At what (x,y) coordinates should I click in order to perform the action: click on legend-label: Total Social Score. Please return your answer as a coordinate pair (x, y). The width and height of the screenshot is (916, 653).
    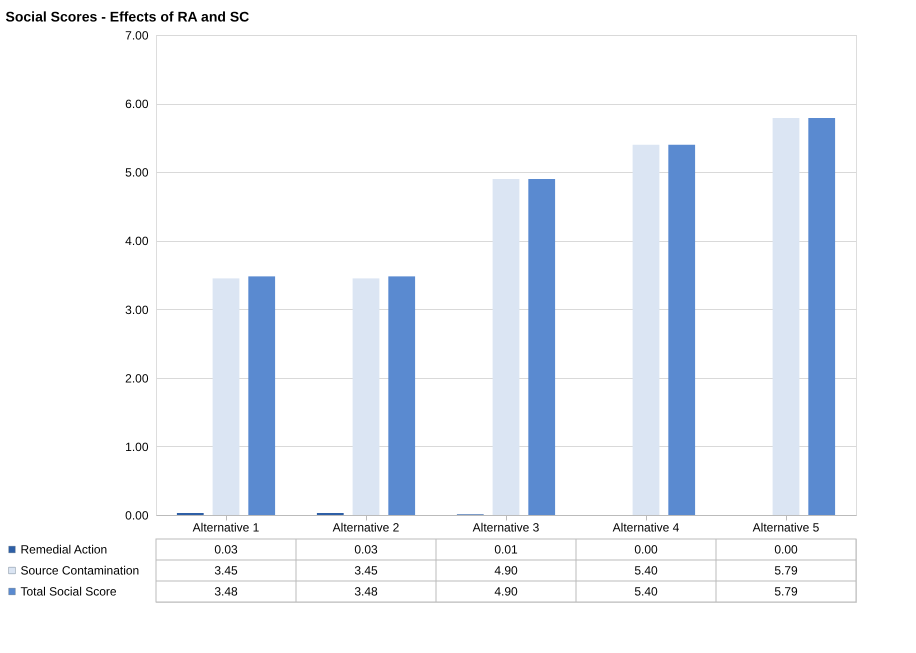
    Looking at the image, I should click on (68, 591).